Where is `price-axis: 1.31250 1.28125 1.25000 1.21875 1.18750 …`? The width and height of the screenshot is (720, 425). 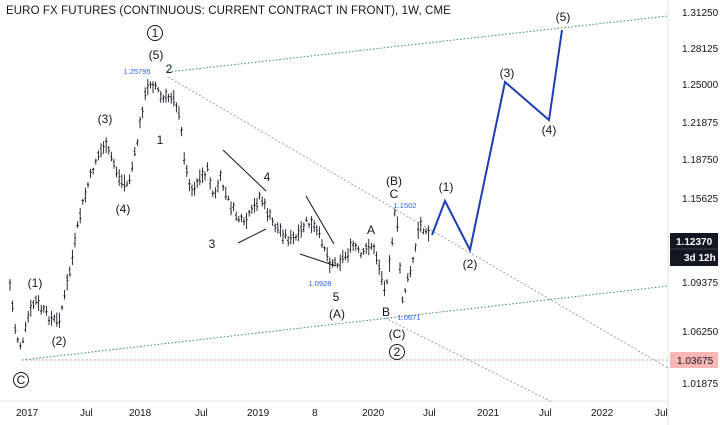 price-axis: 1.31250 1.28125 1.25000 1.21875 1.18750 … is located at coordinates (700, 199).